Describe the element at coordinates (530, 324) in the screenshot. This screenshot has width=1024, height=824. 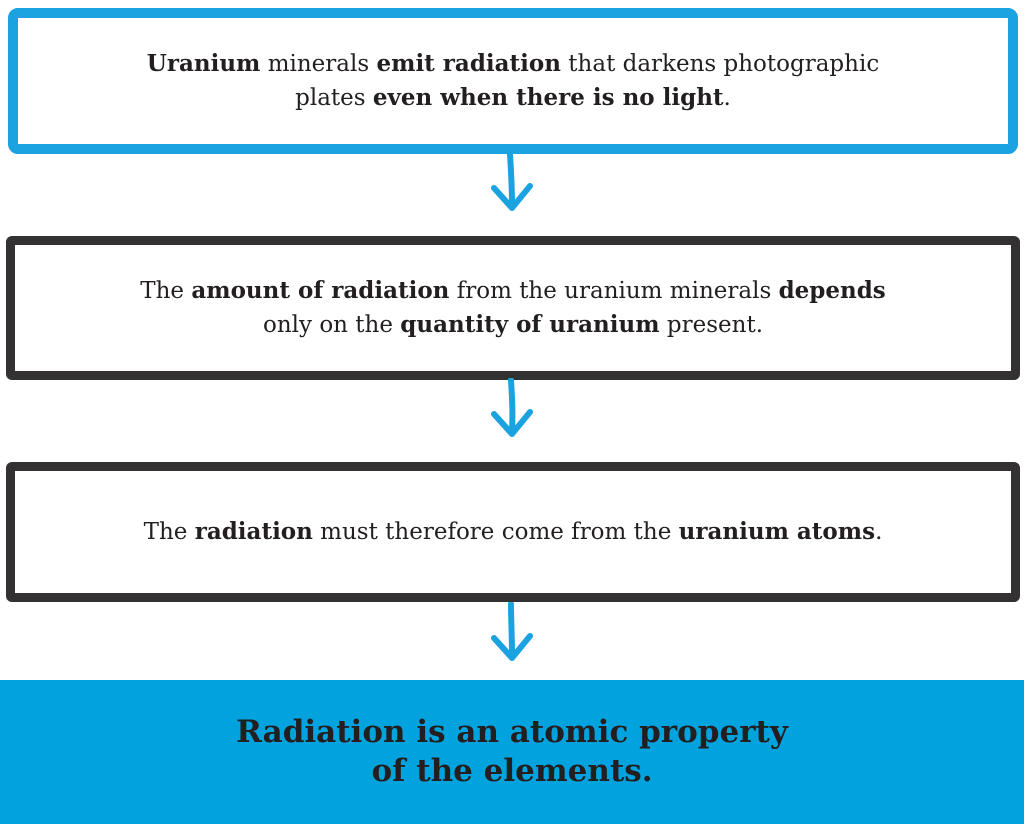
I see `emphasis-text: quantity of uranium` at that location.